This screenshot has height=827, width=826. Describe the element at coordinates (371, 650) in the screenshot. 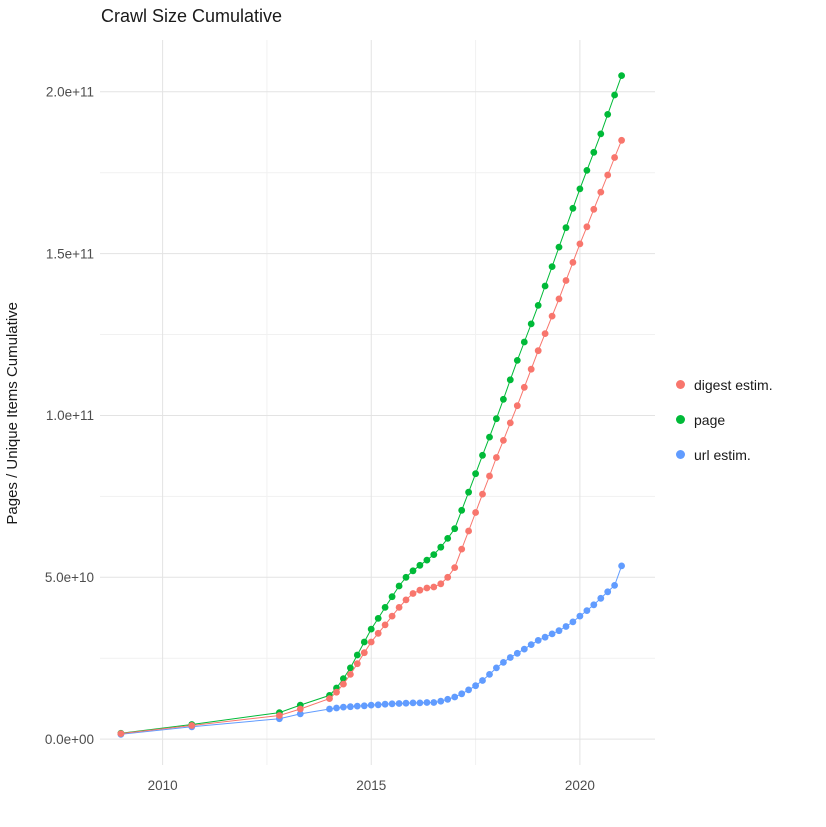

I see `series-url-estim` at that location.